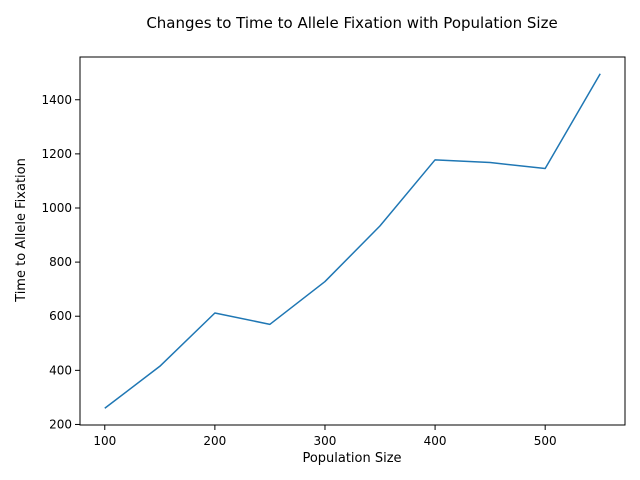 The width and height of the screenshot is (640, 480). I want to click on x-axis-ticks: 100 200 300 400 500, so click(325, 436).